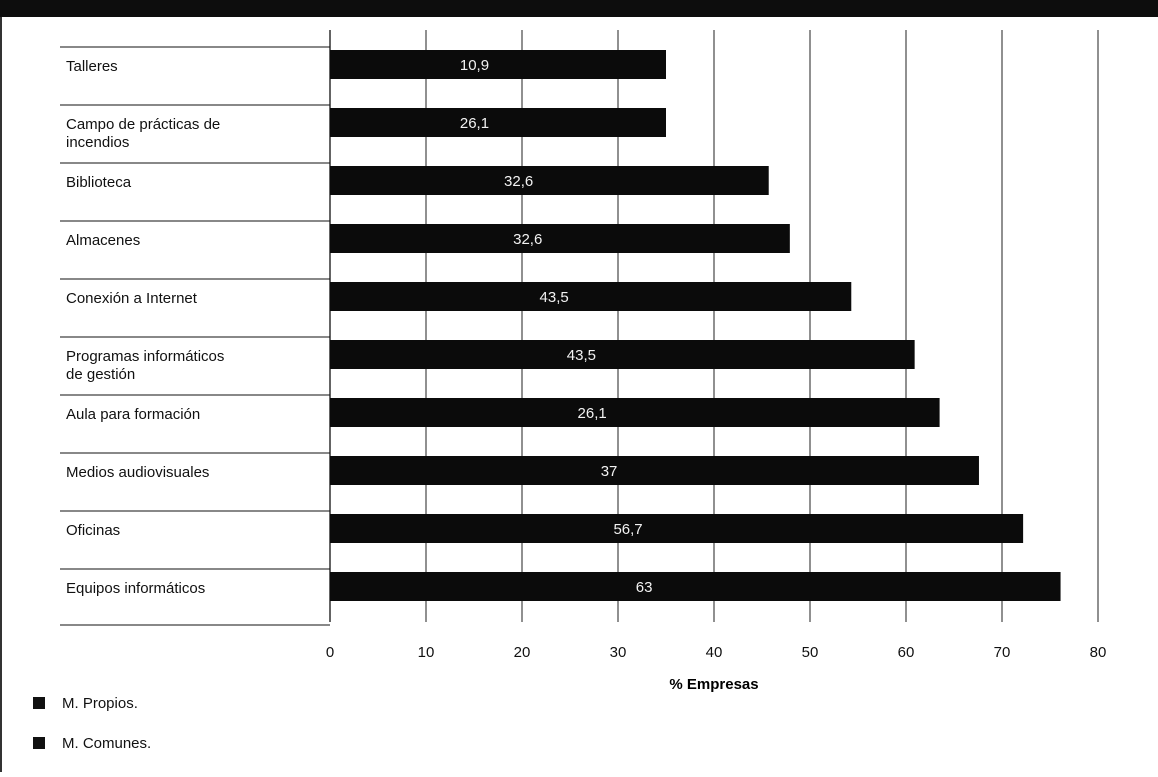  What do you see at coordinates (133, 414) in the screenshot?
I see `category-label: Aula para formación` at bounding box center [133, 414].